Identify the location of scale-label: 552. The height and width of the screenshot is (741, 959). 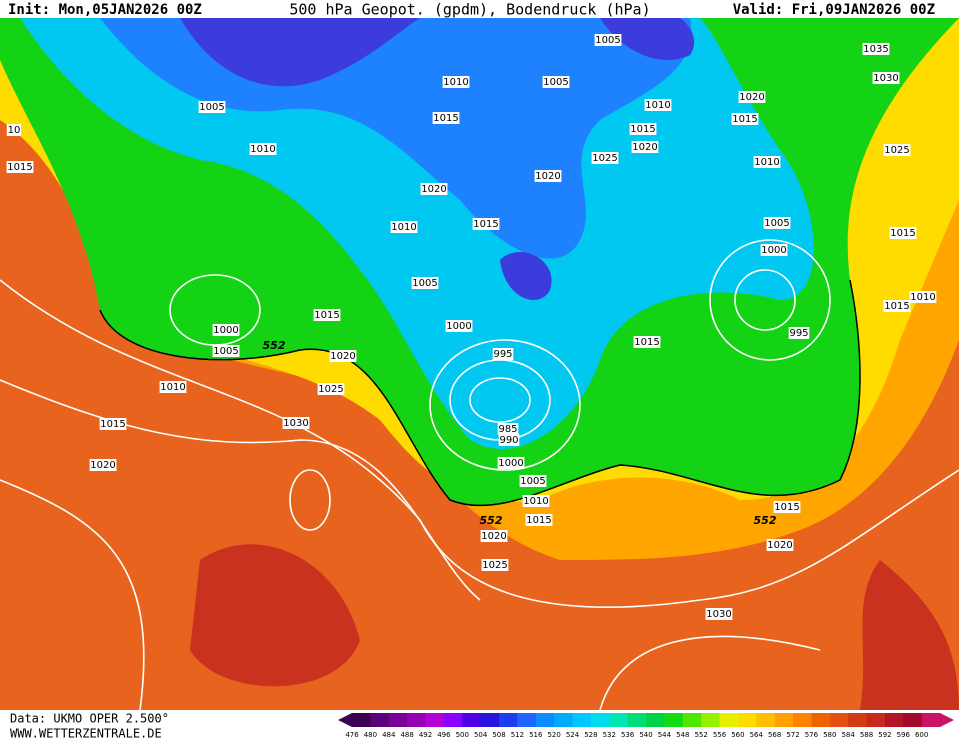
(700, 735).